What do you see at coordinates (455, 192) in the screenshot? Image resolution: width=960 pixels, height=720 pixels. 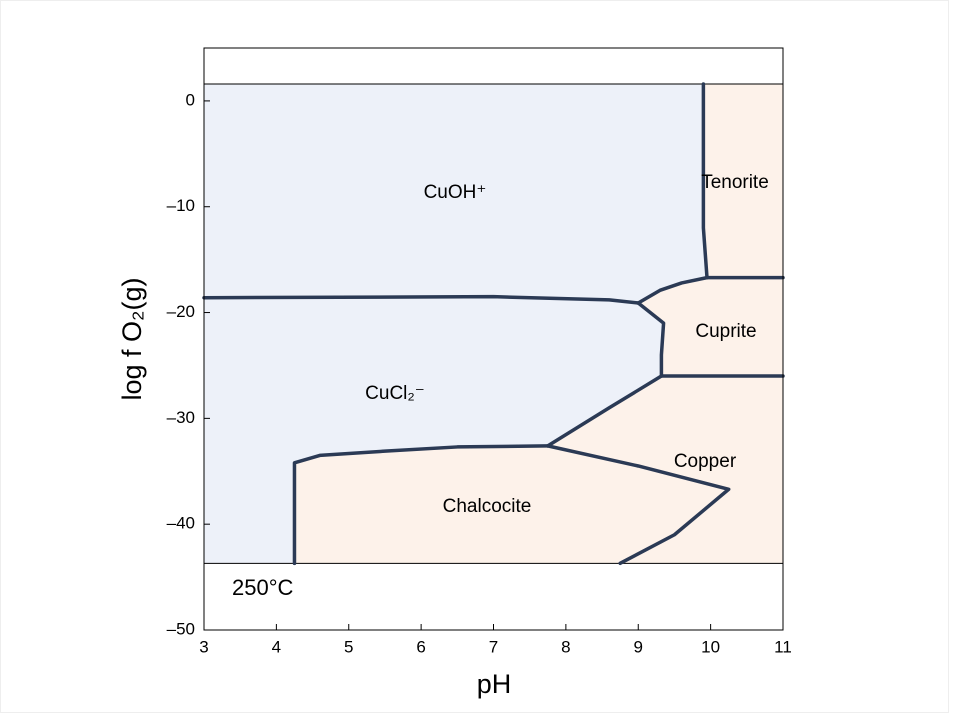 I see `field-label: CuOH⁺` at bounding box center [455, 192].